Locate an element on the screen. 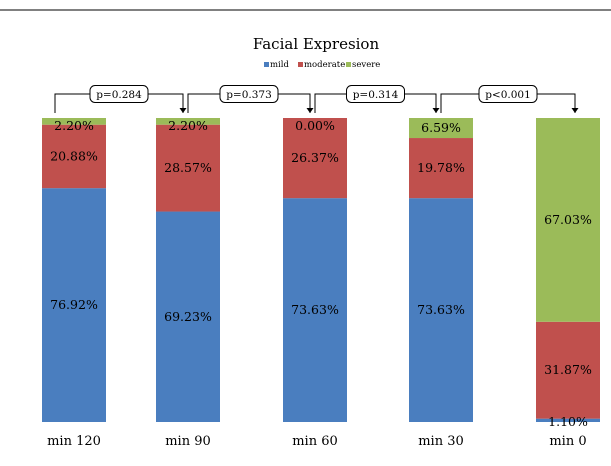 The height and width of the screenshot is (466, 611). data-label-moderate: 26.37% is located at coordinates (315, 157).